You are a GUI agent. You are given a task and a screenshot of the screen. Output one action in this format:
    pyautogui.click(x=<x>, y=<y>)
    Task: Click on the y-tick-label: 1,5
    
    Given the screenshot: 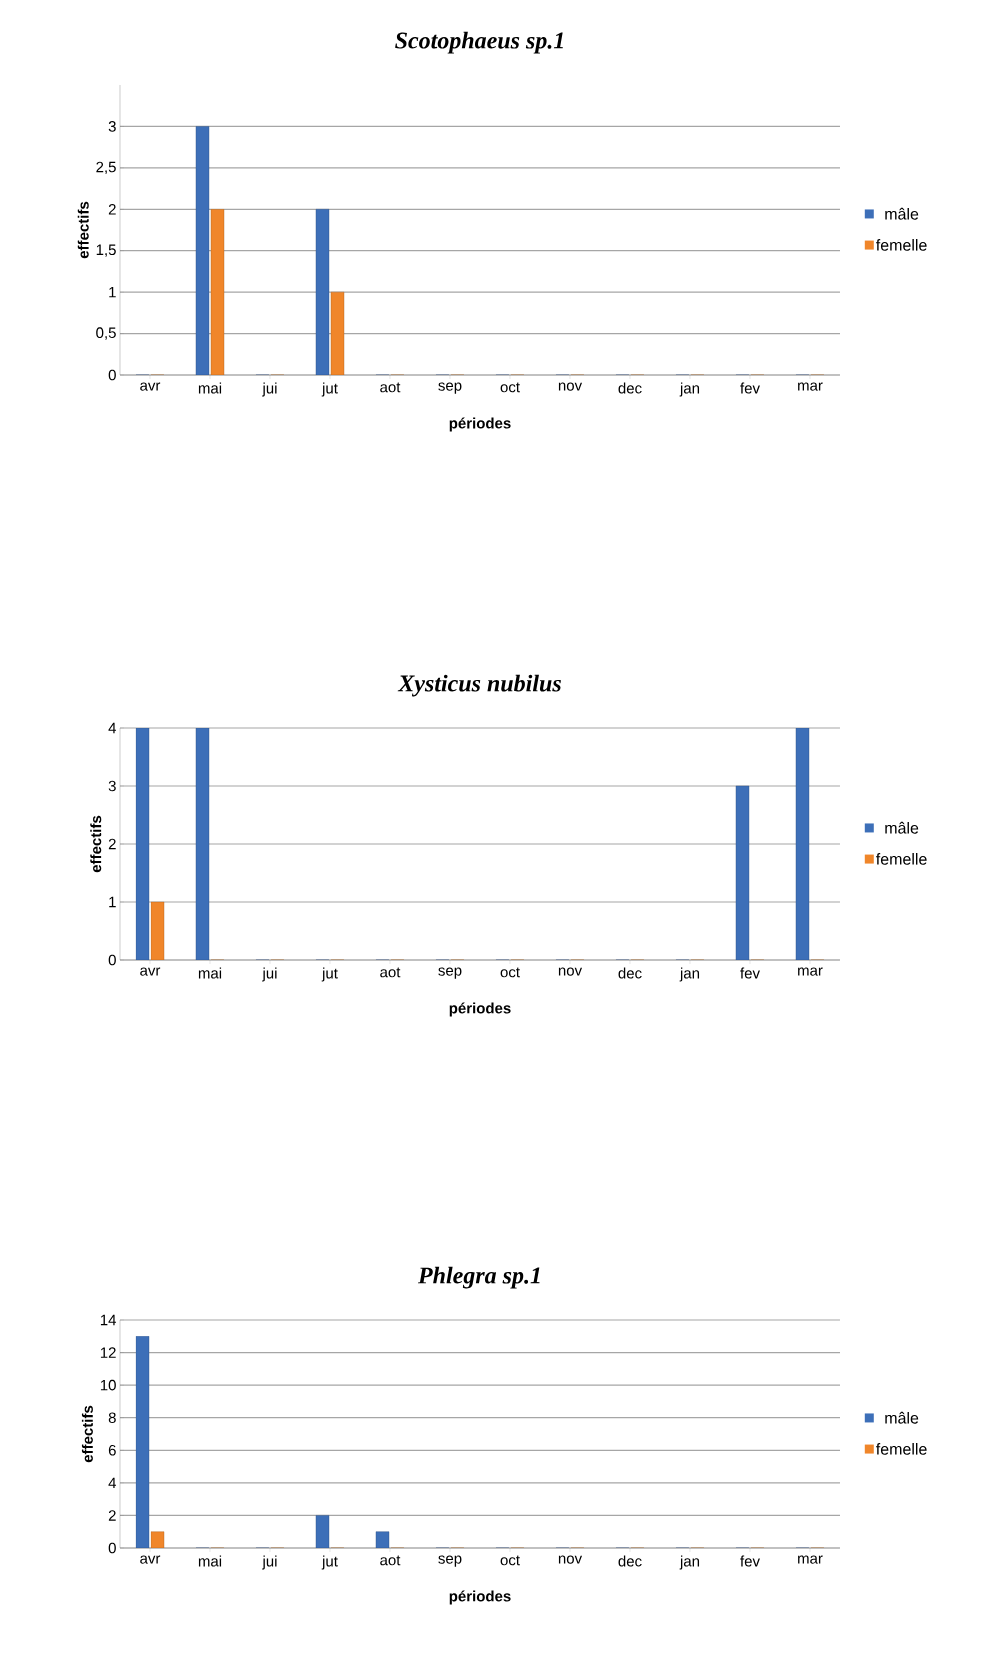 What is the action you would take?
    pyautogui.click(x=106, y=250)
    